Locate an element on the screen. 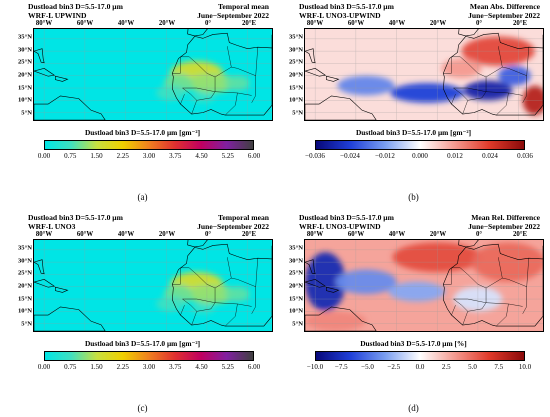 Image resolution: width=550 pixels, height=417 pixels. colorbar-title: Dustload bin3 D=5.5-17.0 μm [gm⁻²] is located at coordinates (142, 343).